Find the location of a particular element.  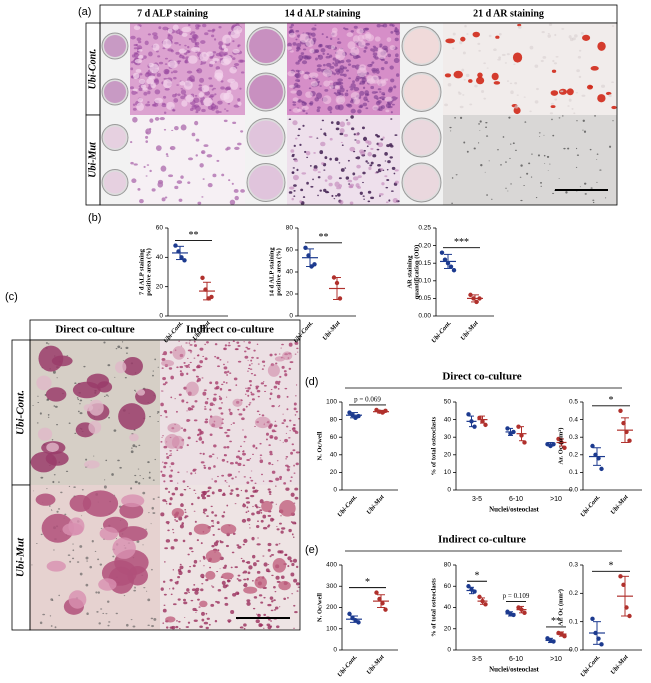

data-point is located at coordinates (629, 616).